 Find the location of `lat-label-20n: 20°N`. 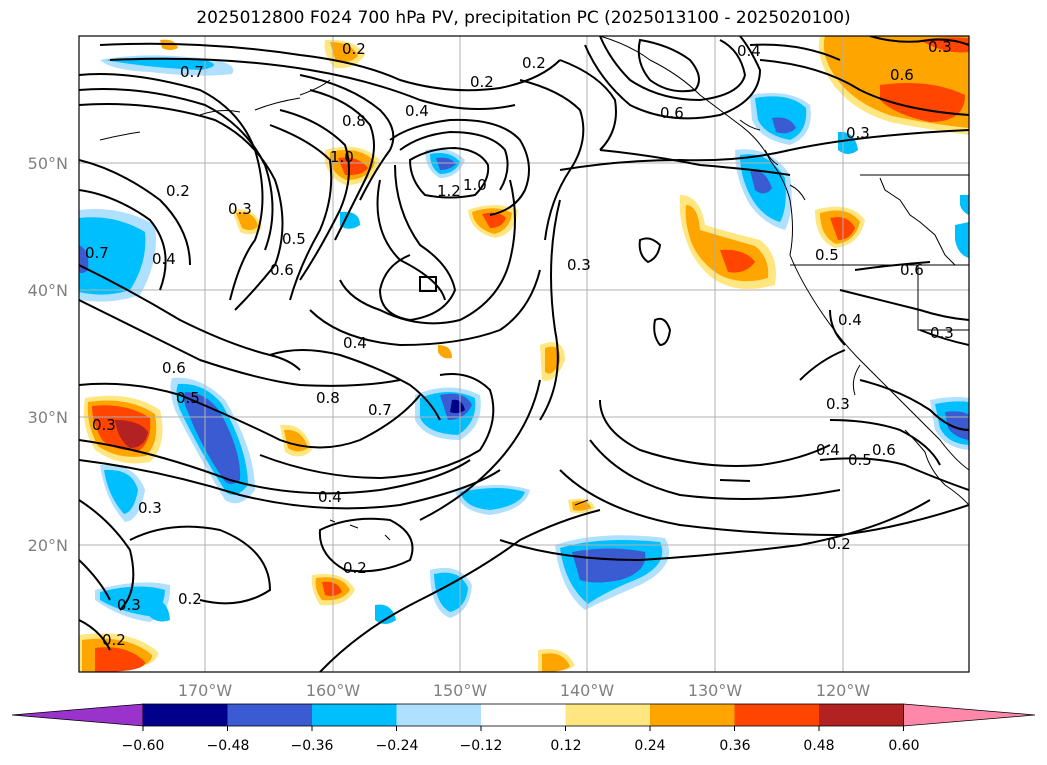

lat-label-20n: 20°N is located at coordinates (48, 545).